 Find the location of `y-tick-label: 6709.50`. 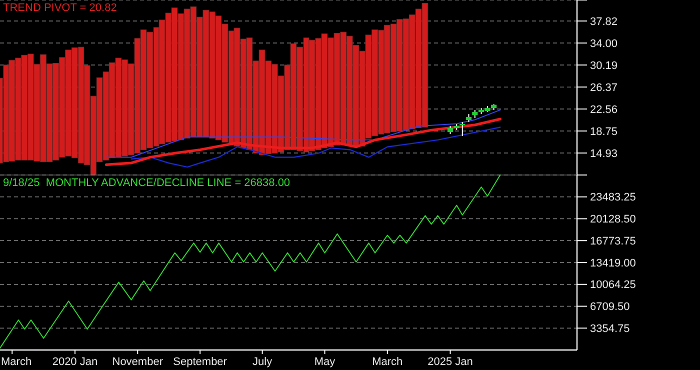

y-tick-label: 6709.50 is located at coordinates (610, 307).